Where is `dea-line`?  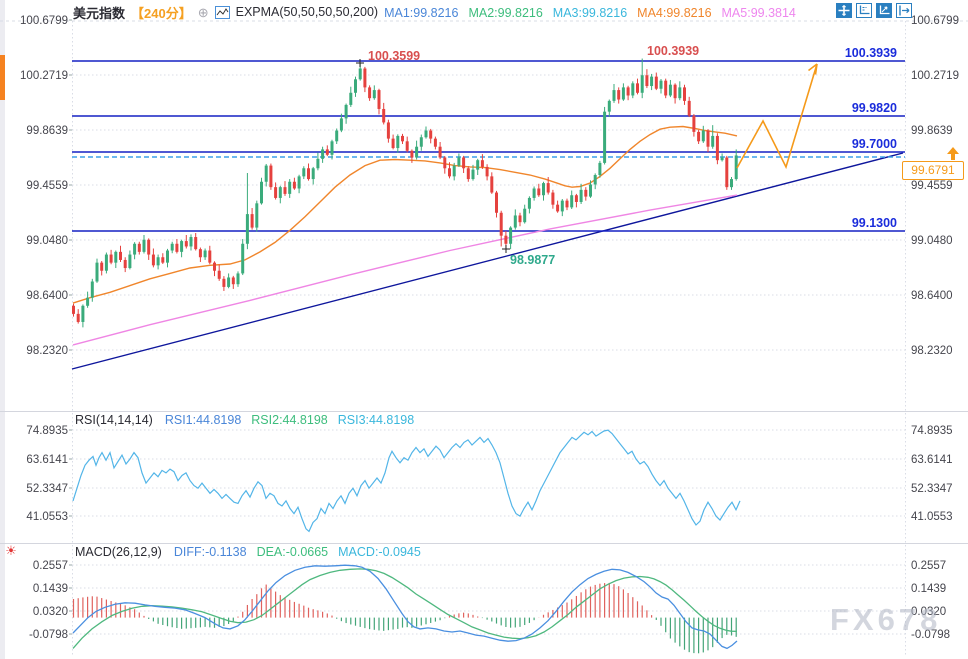
dea-line is located at coordinates (405, 608).